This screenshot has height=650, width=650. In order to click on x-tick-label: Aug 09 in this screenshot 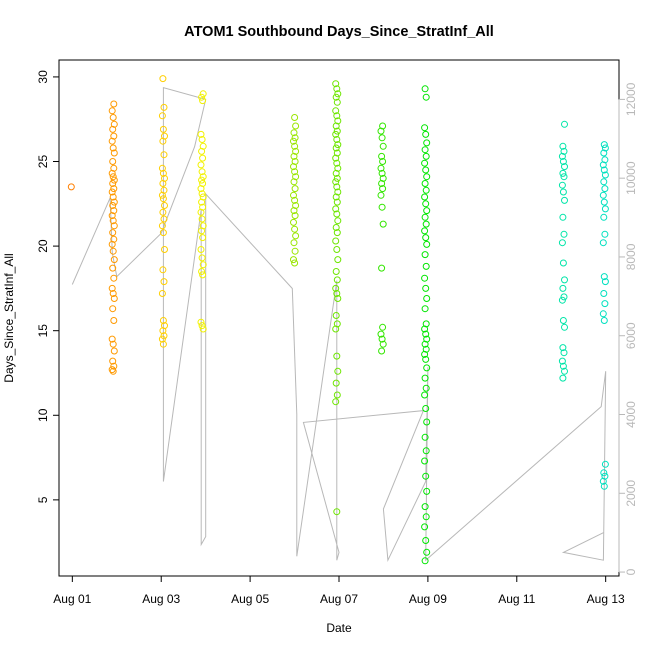, I will do `click(428, 599)`.